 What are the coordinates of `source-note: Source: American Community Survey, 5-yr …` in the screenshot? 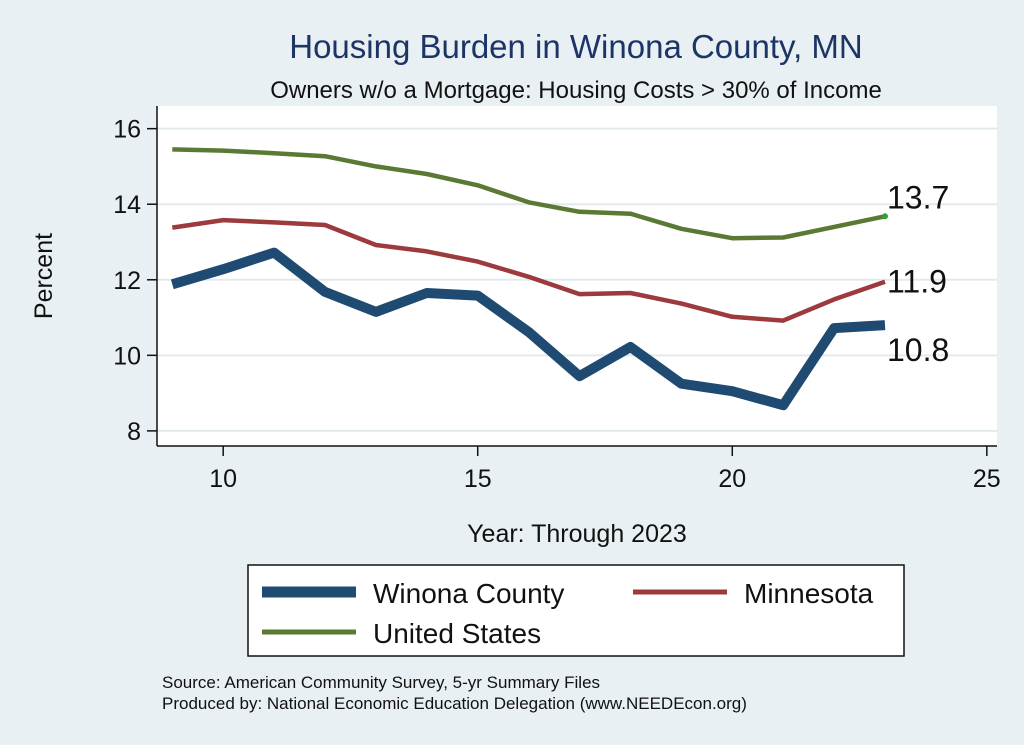 It's located at (381, 682).